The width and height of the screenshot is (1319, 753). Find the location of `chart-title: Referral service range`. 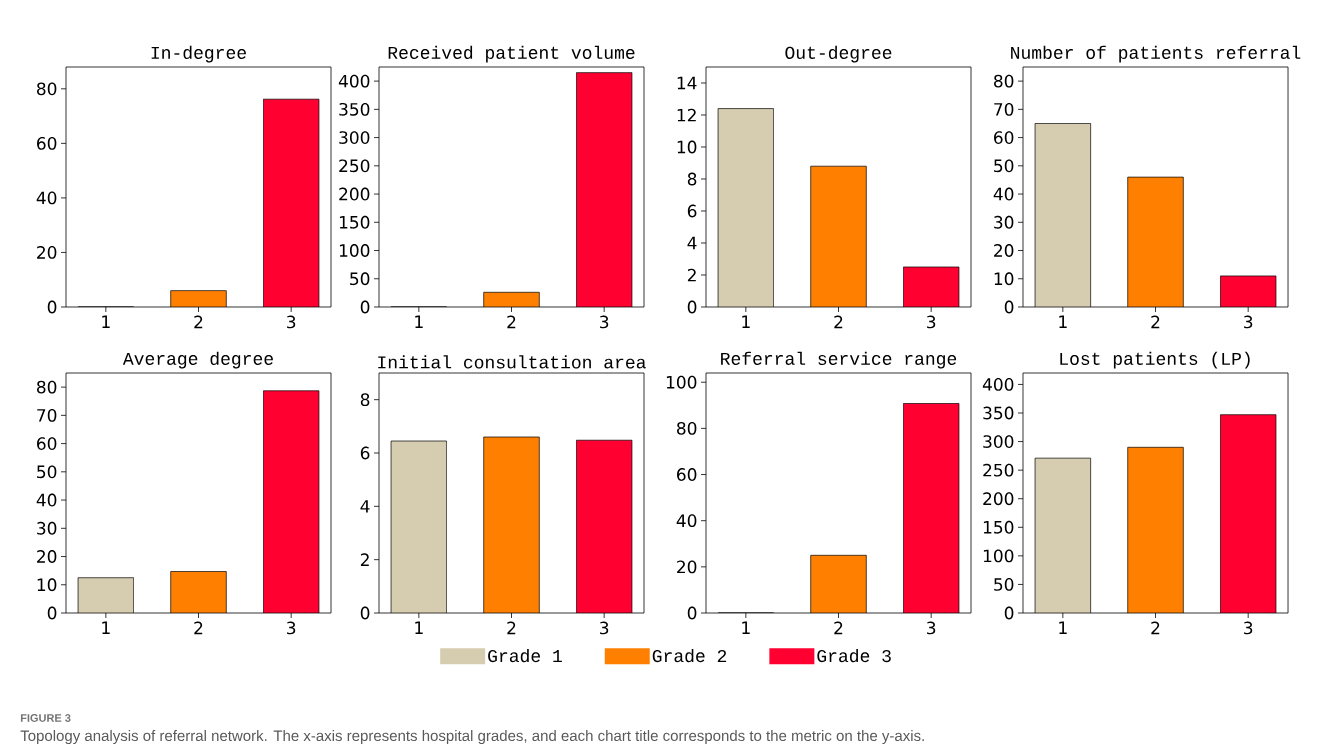

chart-title: Referral service range is located at coordinates (839, 360).